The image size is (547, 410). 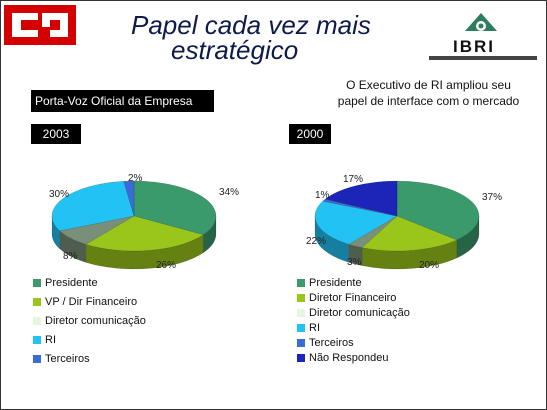 What do you see at coordinates (40, 25) in the screenshot?
I see `company-logo` at bounding box center [40, 25].